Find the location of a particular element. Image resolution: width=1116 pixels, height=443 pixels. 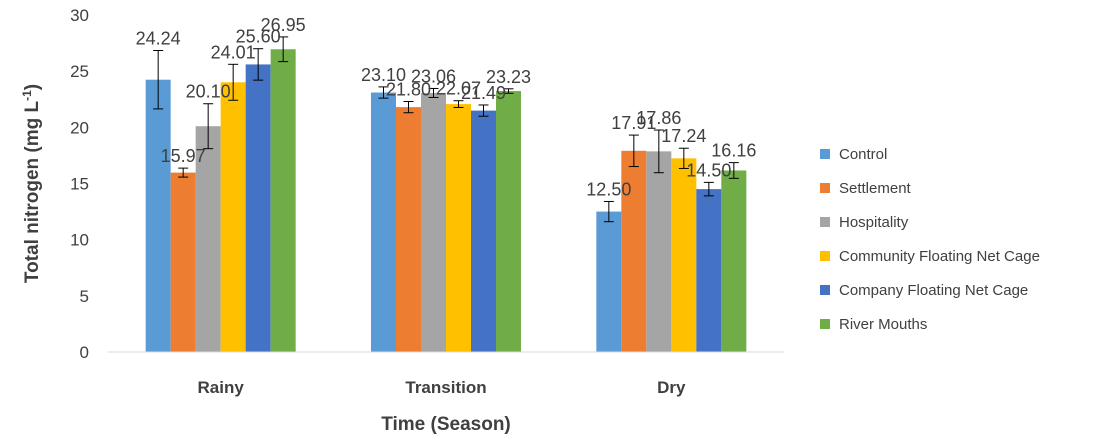

y-axis-title-close: ) is located at coordinates (32, 87).